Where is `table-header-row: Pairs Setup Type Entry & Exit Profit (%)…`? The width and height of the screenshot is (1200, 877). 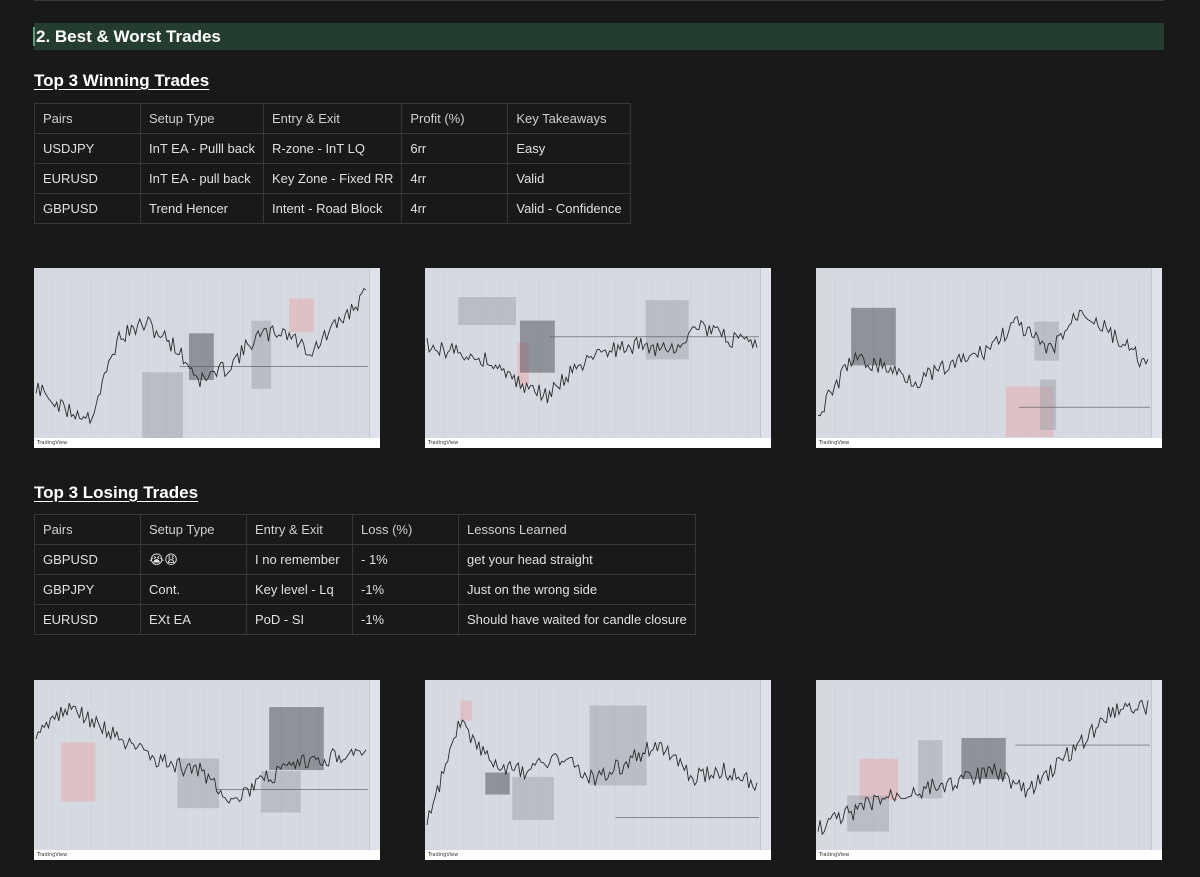
table-header-row: Pairs Setup Type Entry & Exit Profit (%)… is located at coordinates (332, 118).